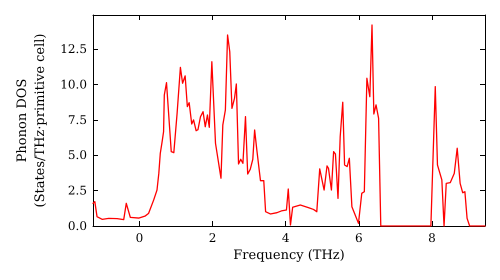 The image size is (500, 280). I want to click on y-tick-label: 12.5, so click(73, 49).